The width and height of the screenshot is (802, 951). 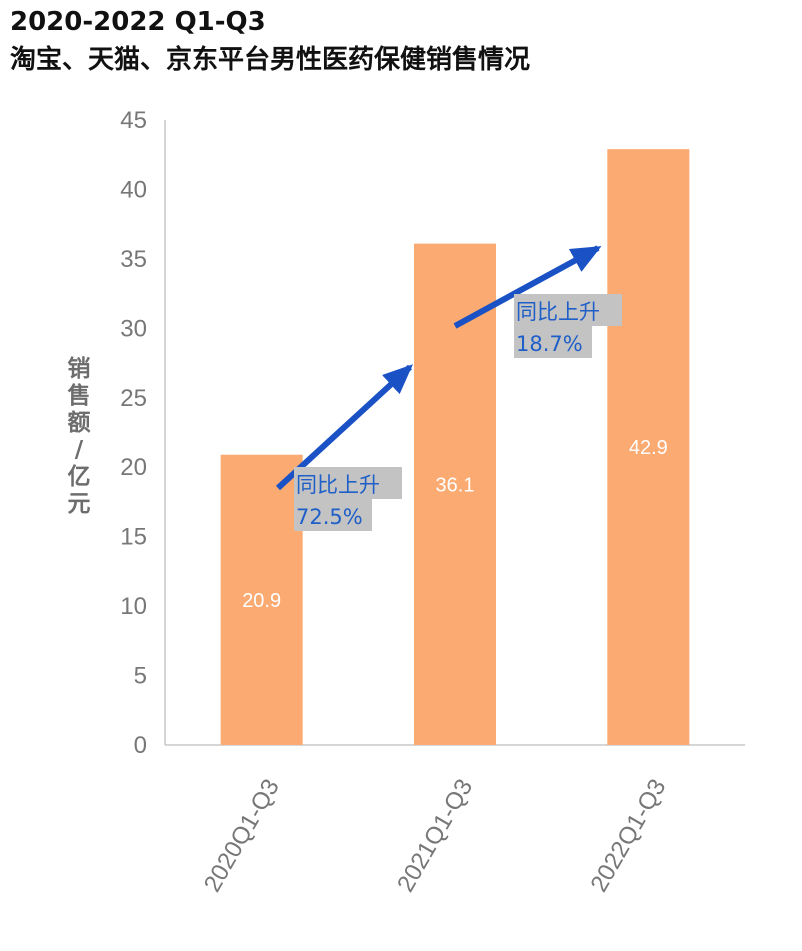 What do you see at coordinates (140, 676) in the screenshot?
I see `y-tick-label: 5` at bounding box center [140, 676].